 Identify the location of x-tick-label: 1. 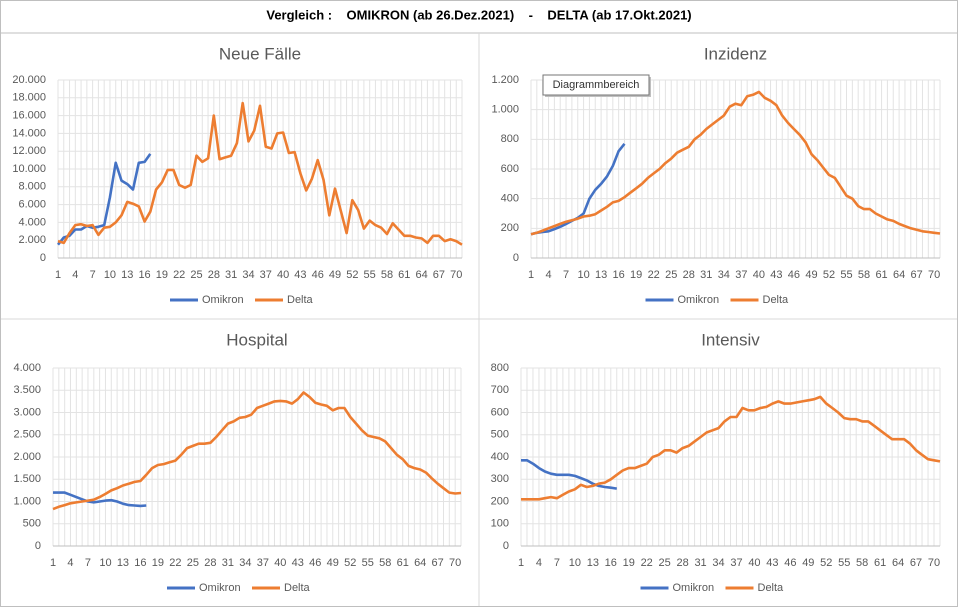
(53, 563).